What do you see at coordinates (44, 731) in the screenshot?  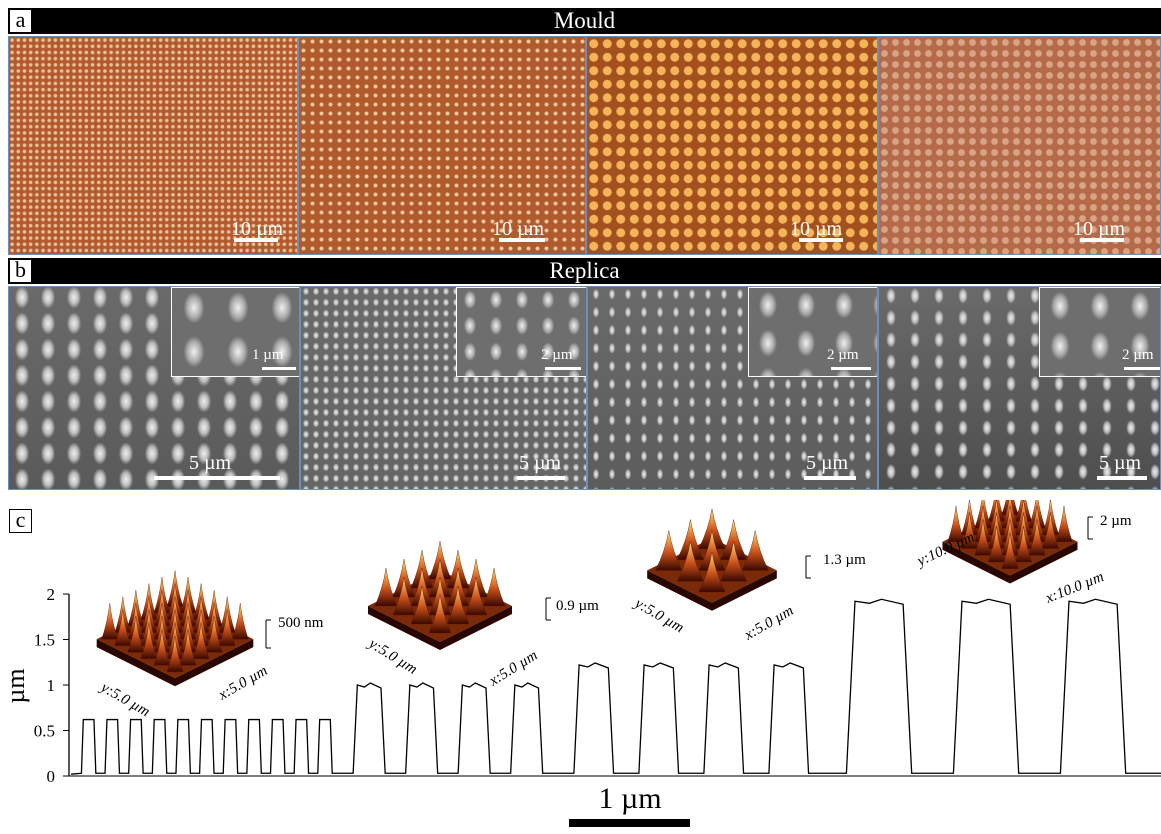 I see `y-tick-label: 0.5` at bounding box center [44, 731].